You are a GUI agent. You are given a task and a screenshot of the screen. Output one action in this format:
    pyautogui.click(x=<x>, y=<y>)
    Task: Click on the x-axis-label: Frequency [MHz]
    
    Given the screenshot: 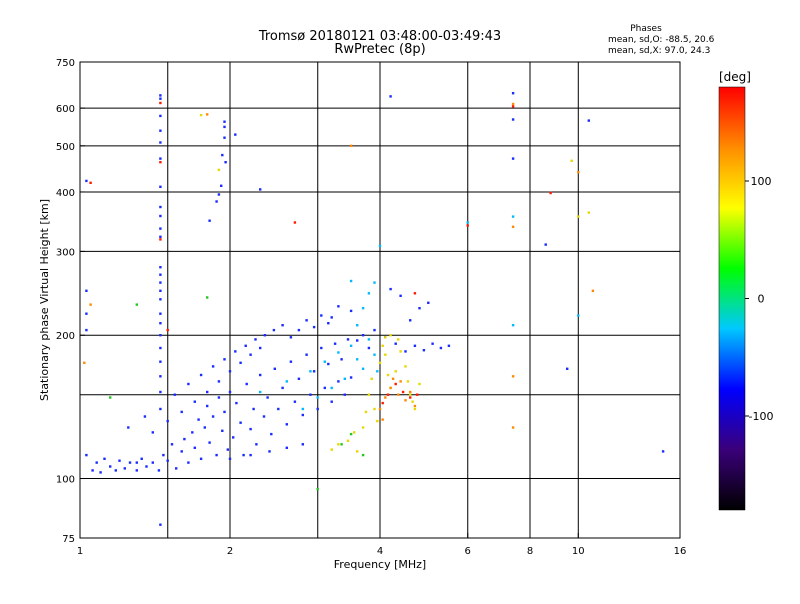 What is the action you would take?
    pyautogui.click(x=380, y=564)
    